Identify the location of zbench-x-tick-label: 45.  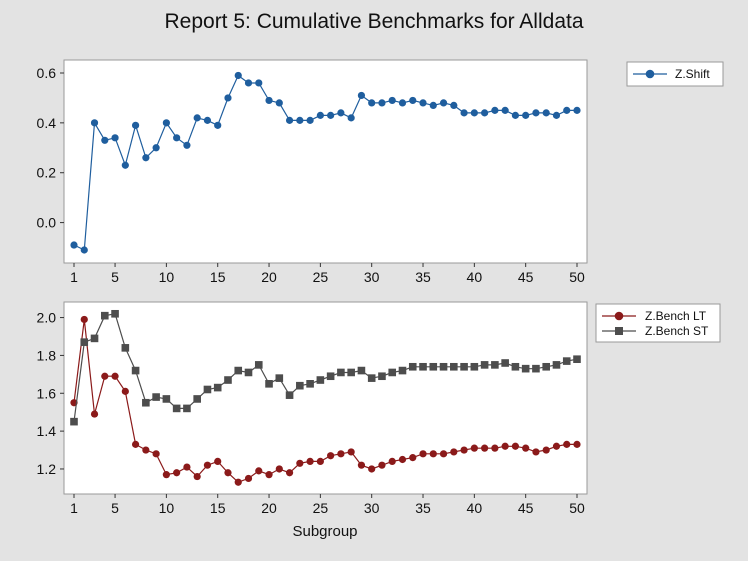
(526, 508).